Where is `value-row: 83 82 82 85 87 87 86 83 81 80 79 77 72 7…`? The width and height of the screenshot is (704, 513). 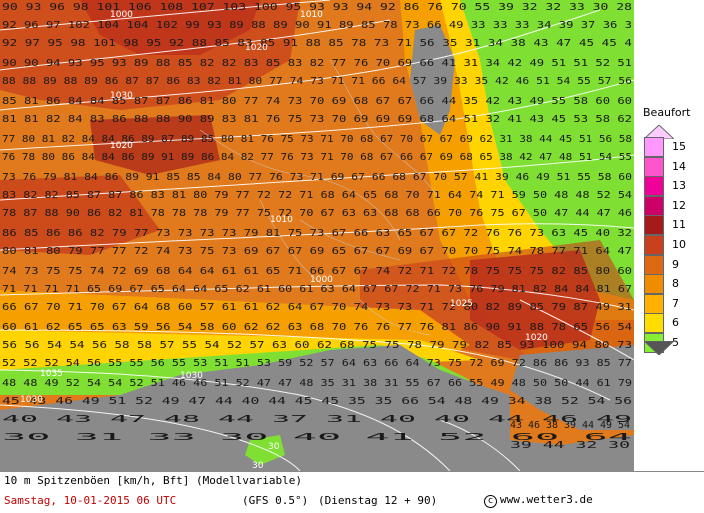 value-row: 83 82 82 85 87 87 86 83 81 80 79 77 72 7… is located at coordinates (317, 195).